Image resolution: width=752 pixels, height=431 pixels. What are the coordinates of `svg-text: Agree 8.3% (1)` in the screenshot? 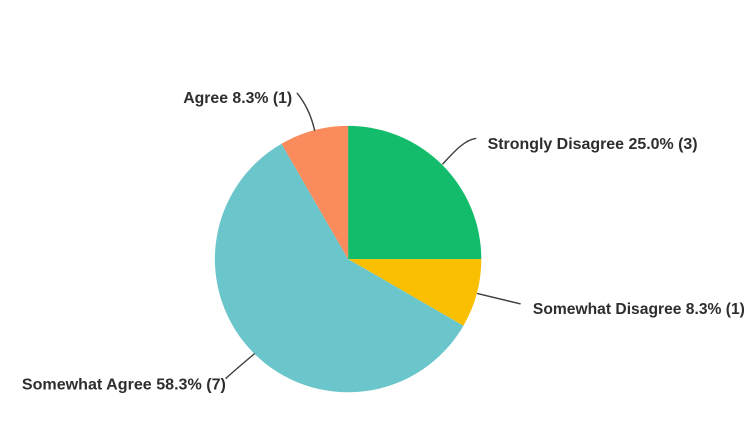 It's located at (237, 98).